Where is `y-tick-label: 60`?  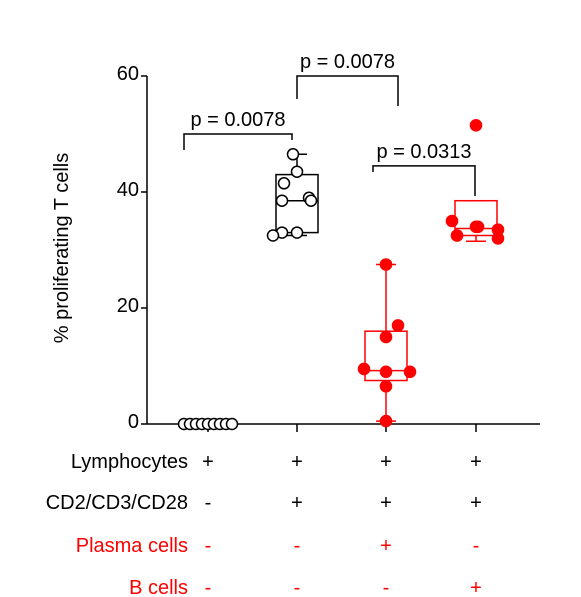
y-tick-label: 60 is located at coordinates (128, 74).